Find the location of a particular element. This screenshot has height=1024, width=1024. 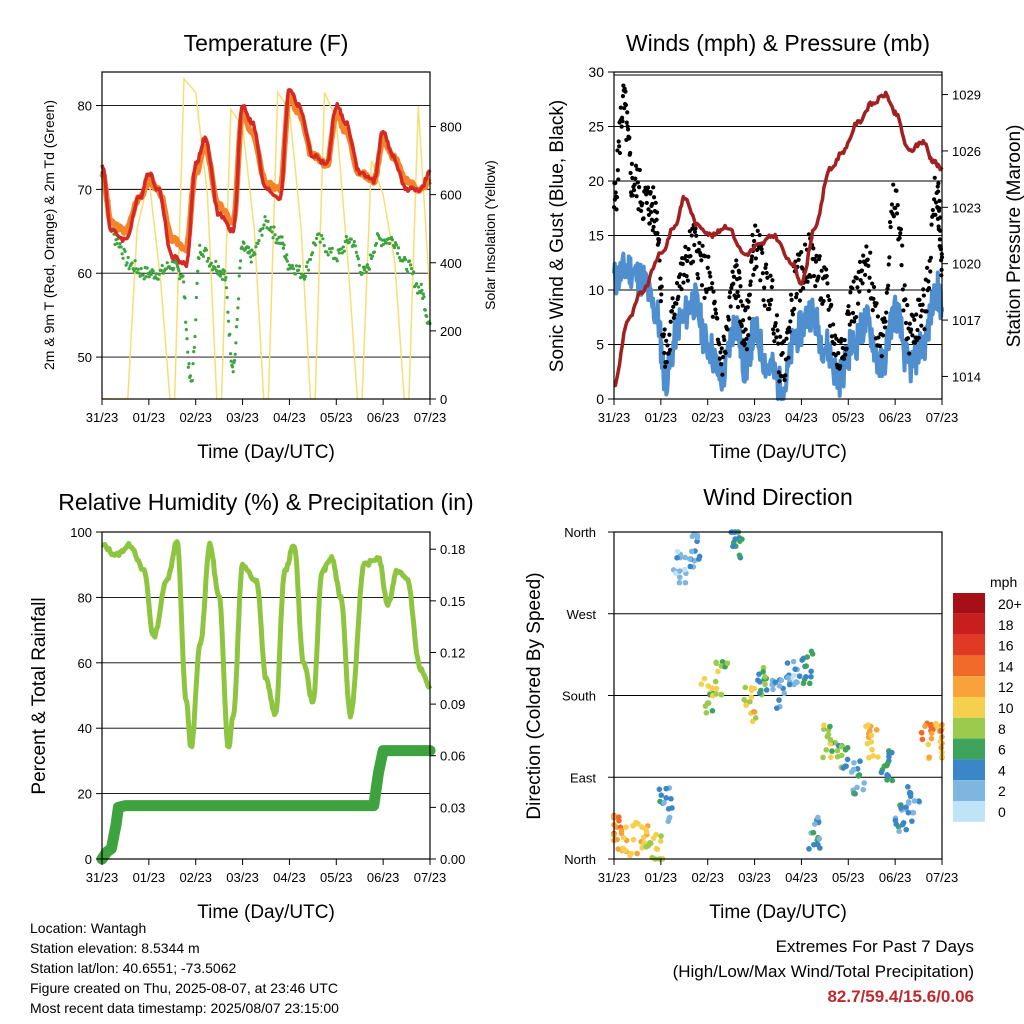

location-text: Location: Wantagh is located at coordinates (88, 928).